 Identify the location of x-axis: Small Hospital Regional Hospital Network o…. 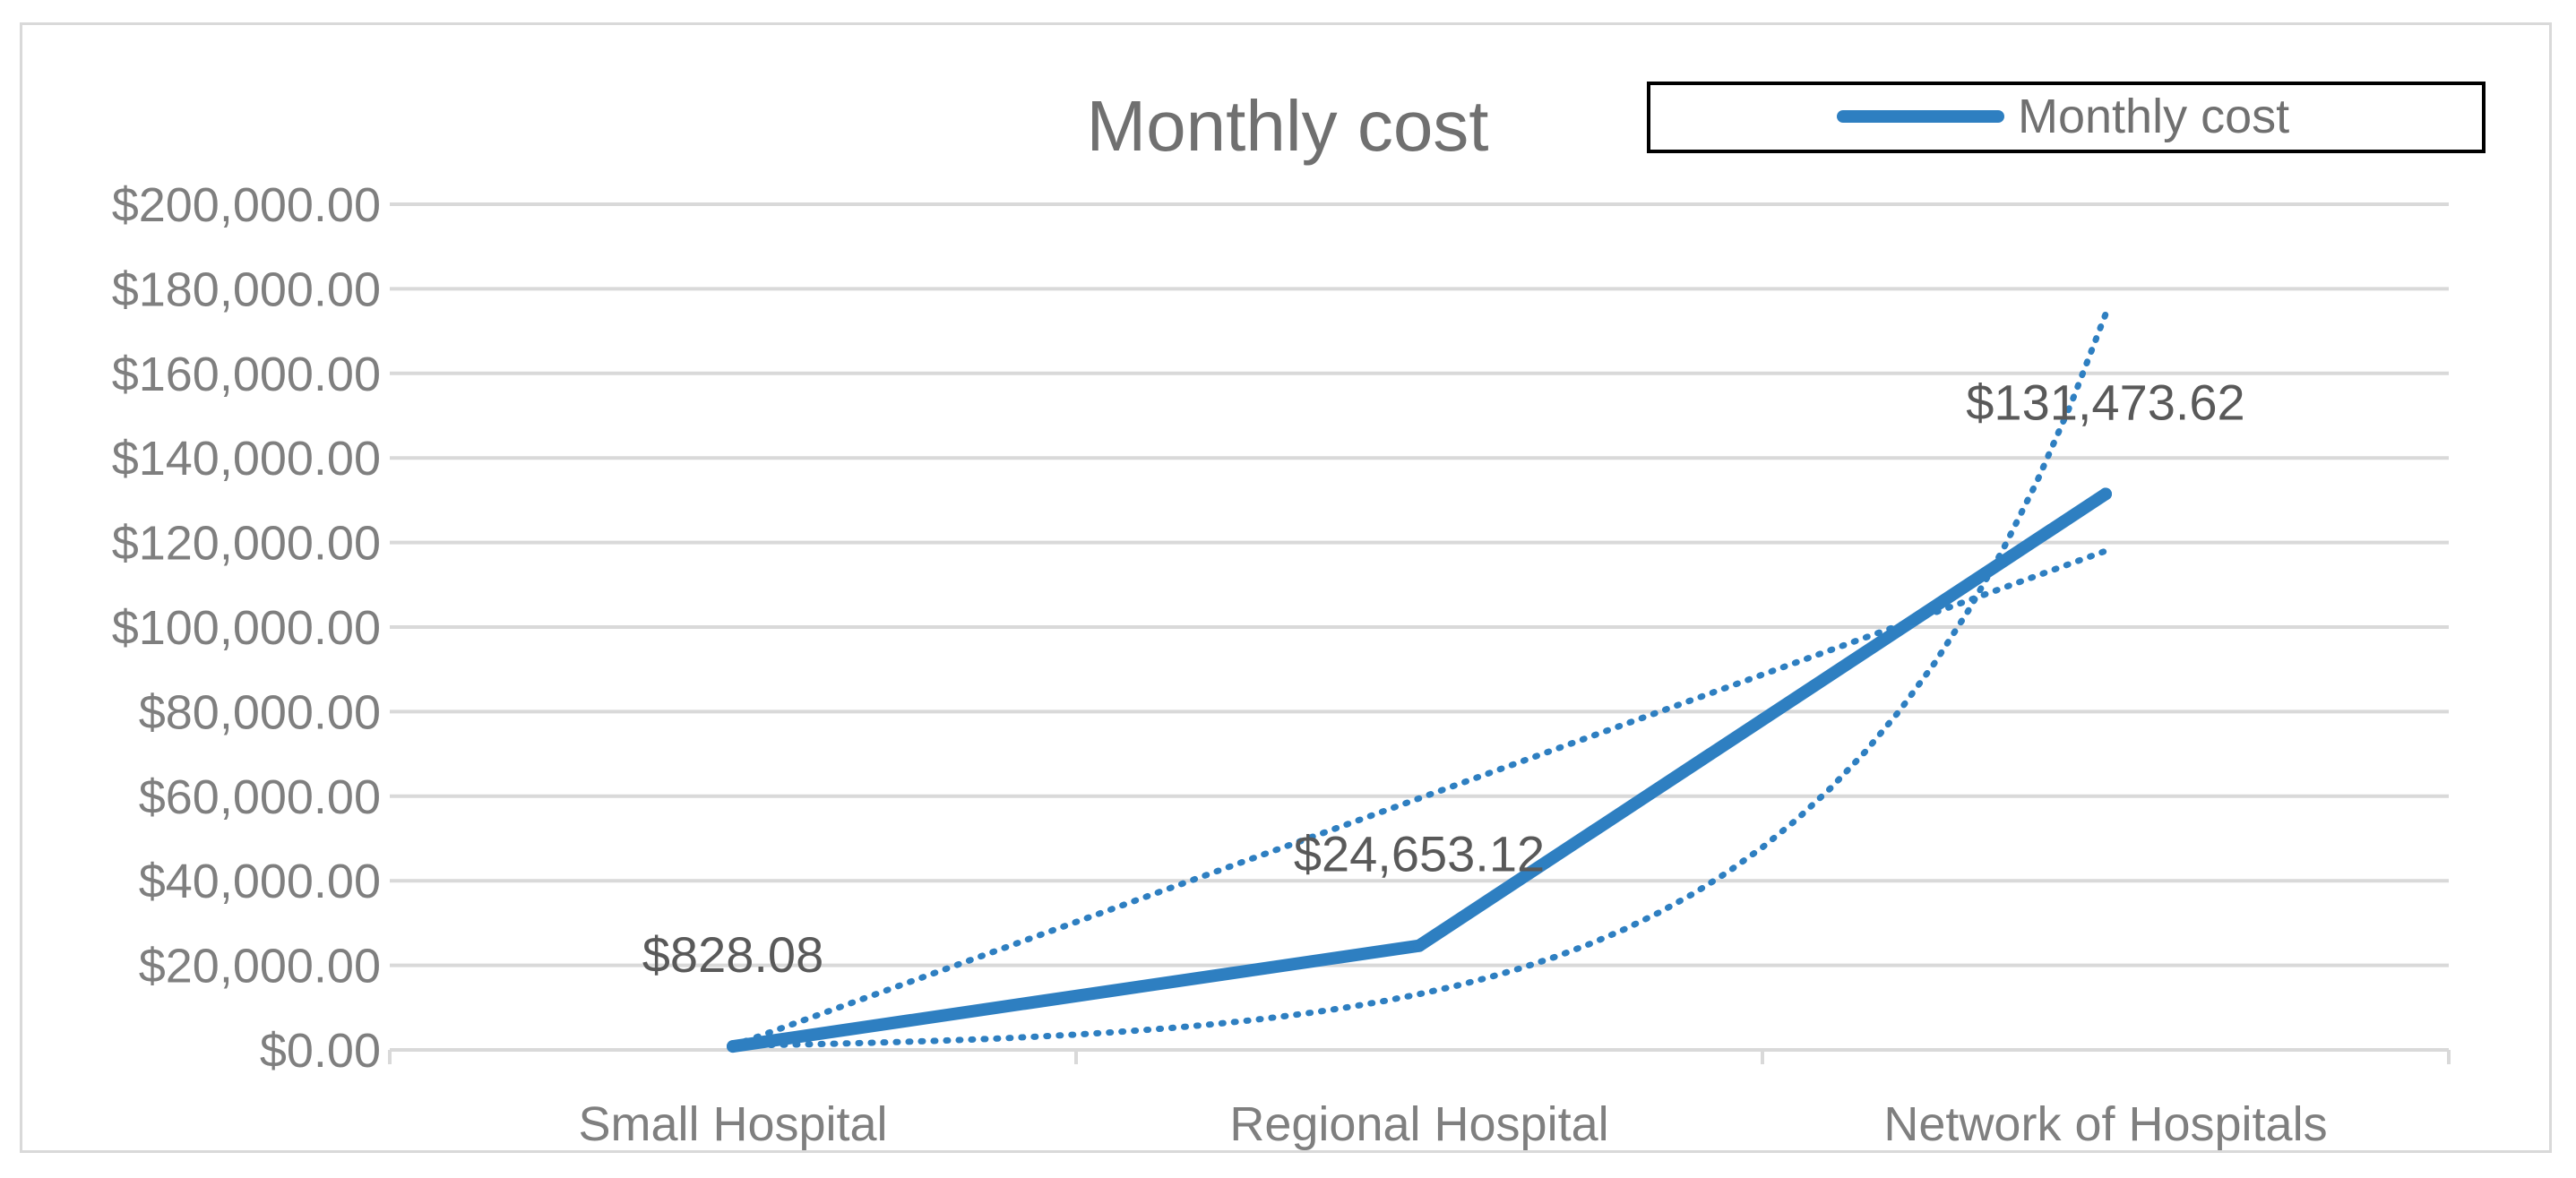
(1419, 1099).